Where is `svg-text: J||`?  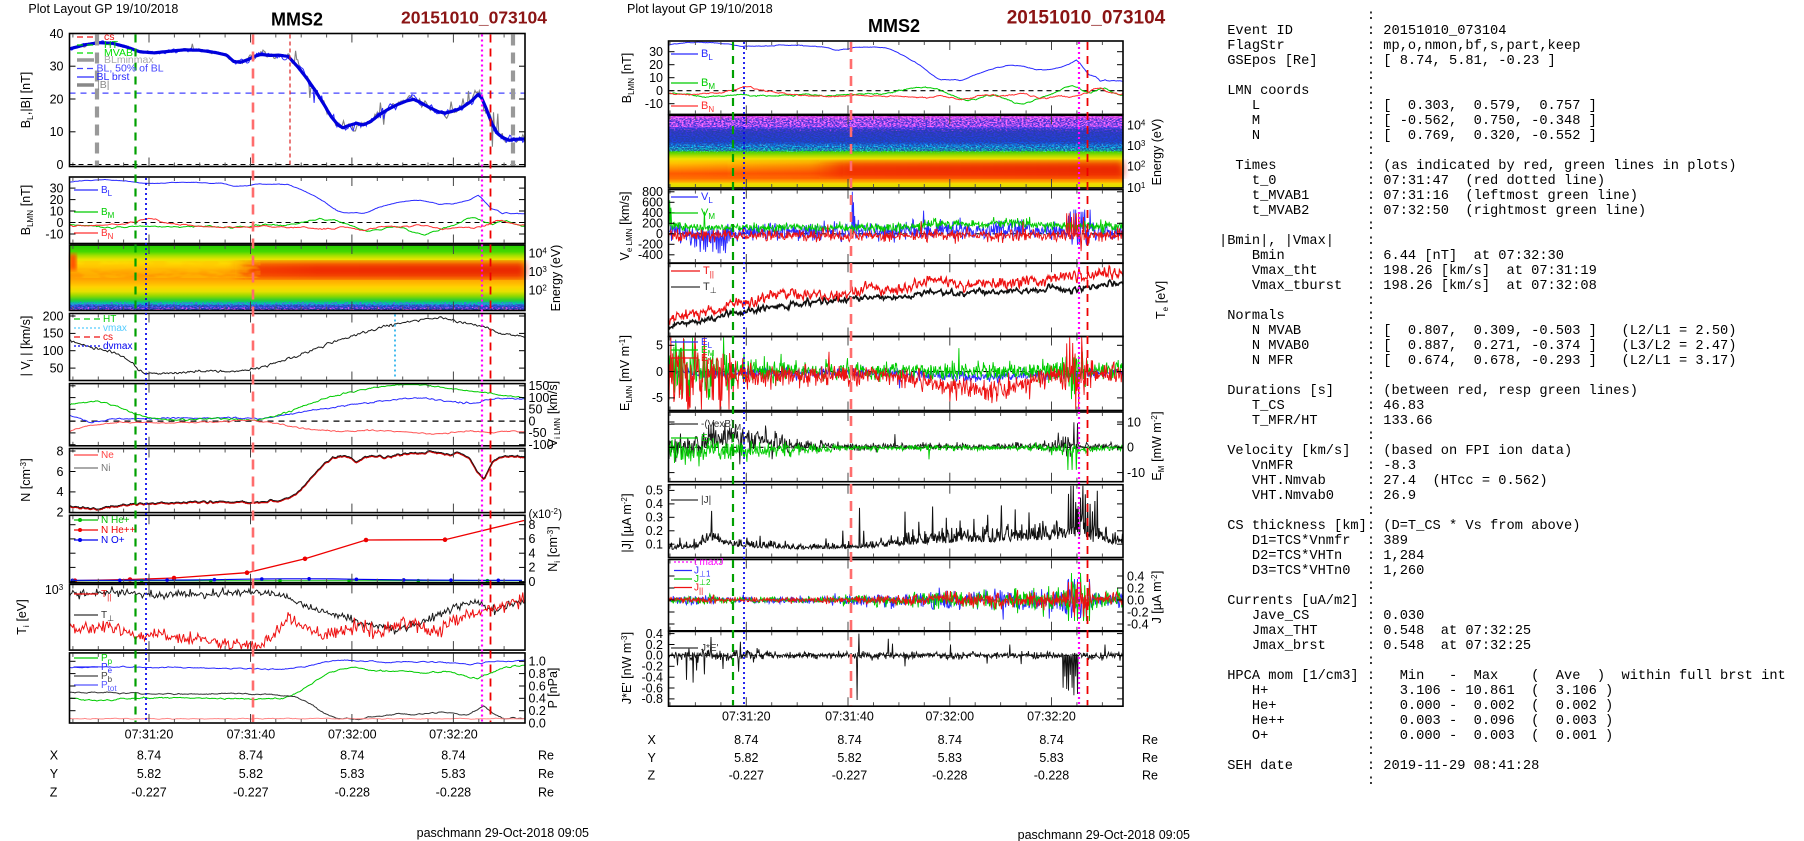 svg-text: J|| is located at coordinates (698, 589).